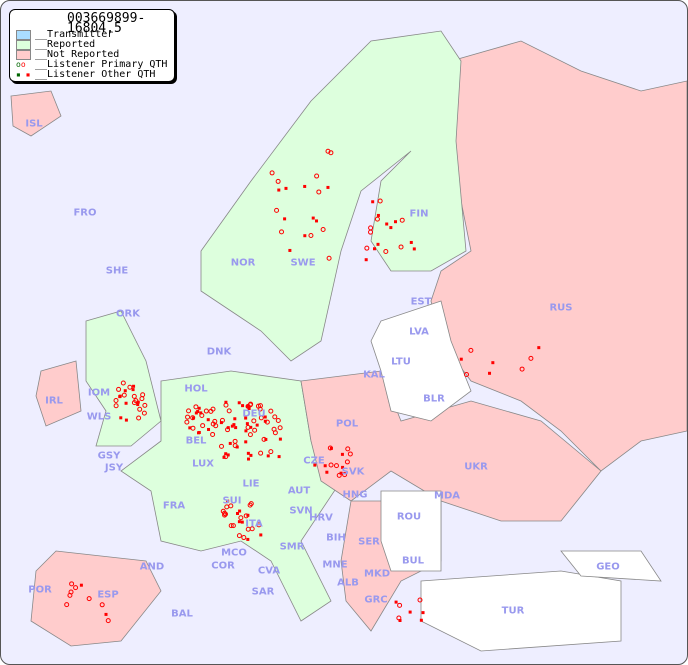 This screenshot has height=665, width=688. What do you see at coordinates (419, 332) in the screenshot?
I see `country-label-lva: LVA` at bounding box center [419, 332].